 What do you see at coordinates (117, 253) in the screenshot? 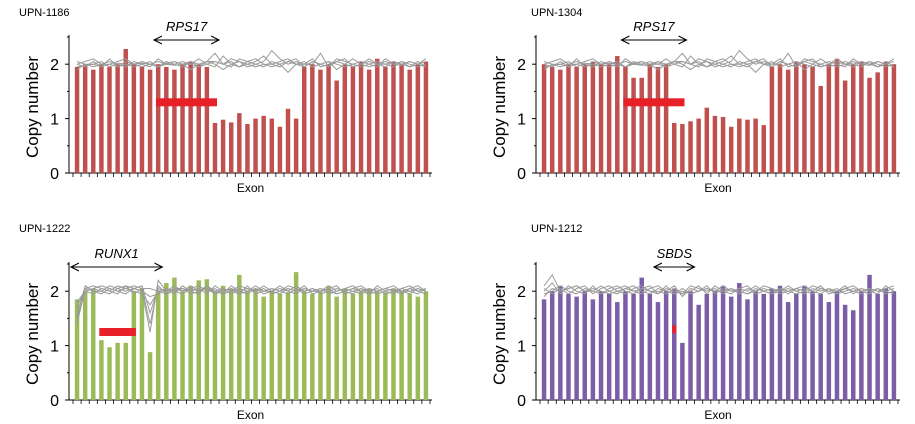
I see `gene-label: RUNX1` at bounding box center [117, 253].